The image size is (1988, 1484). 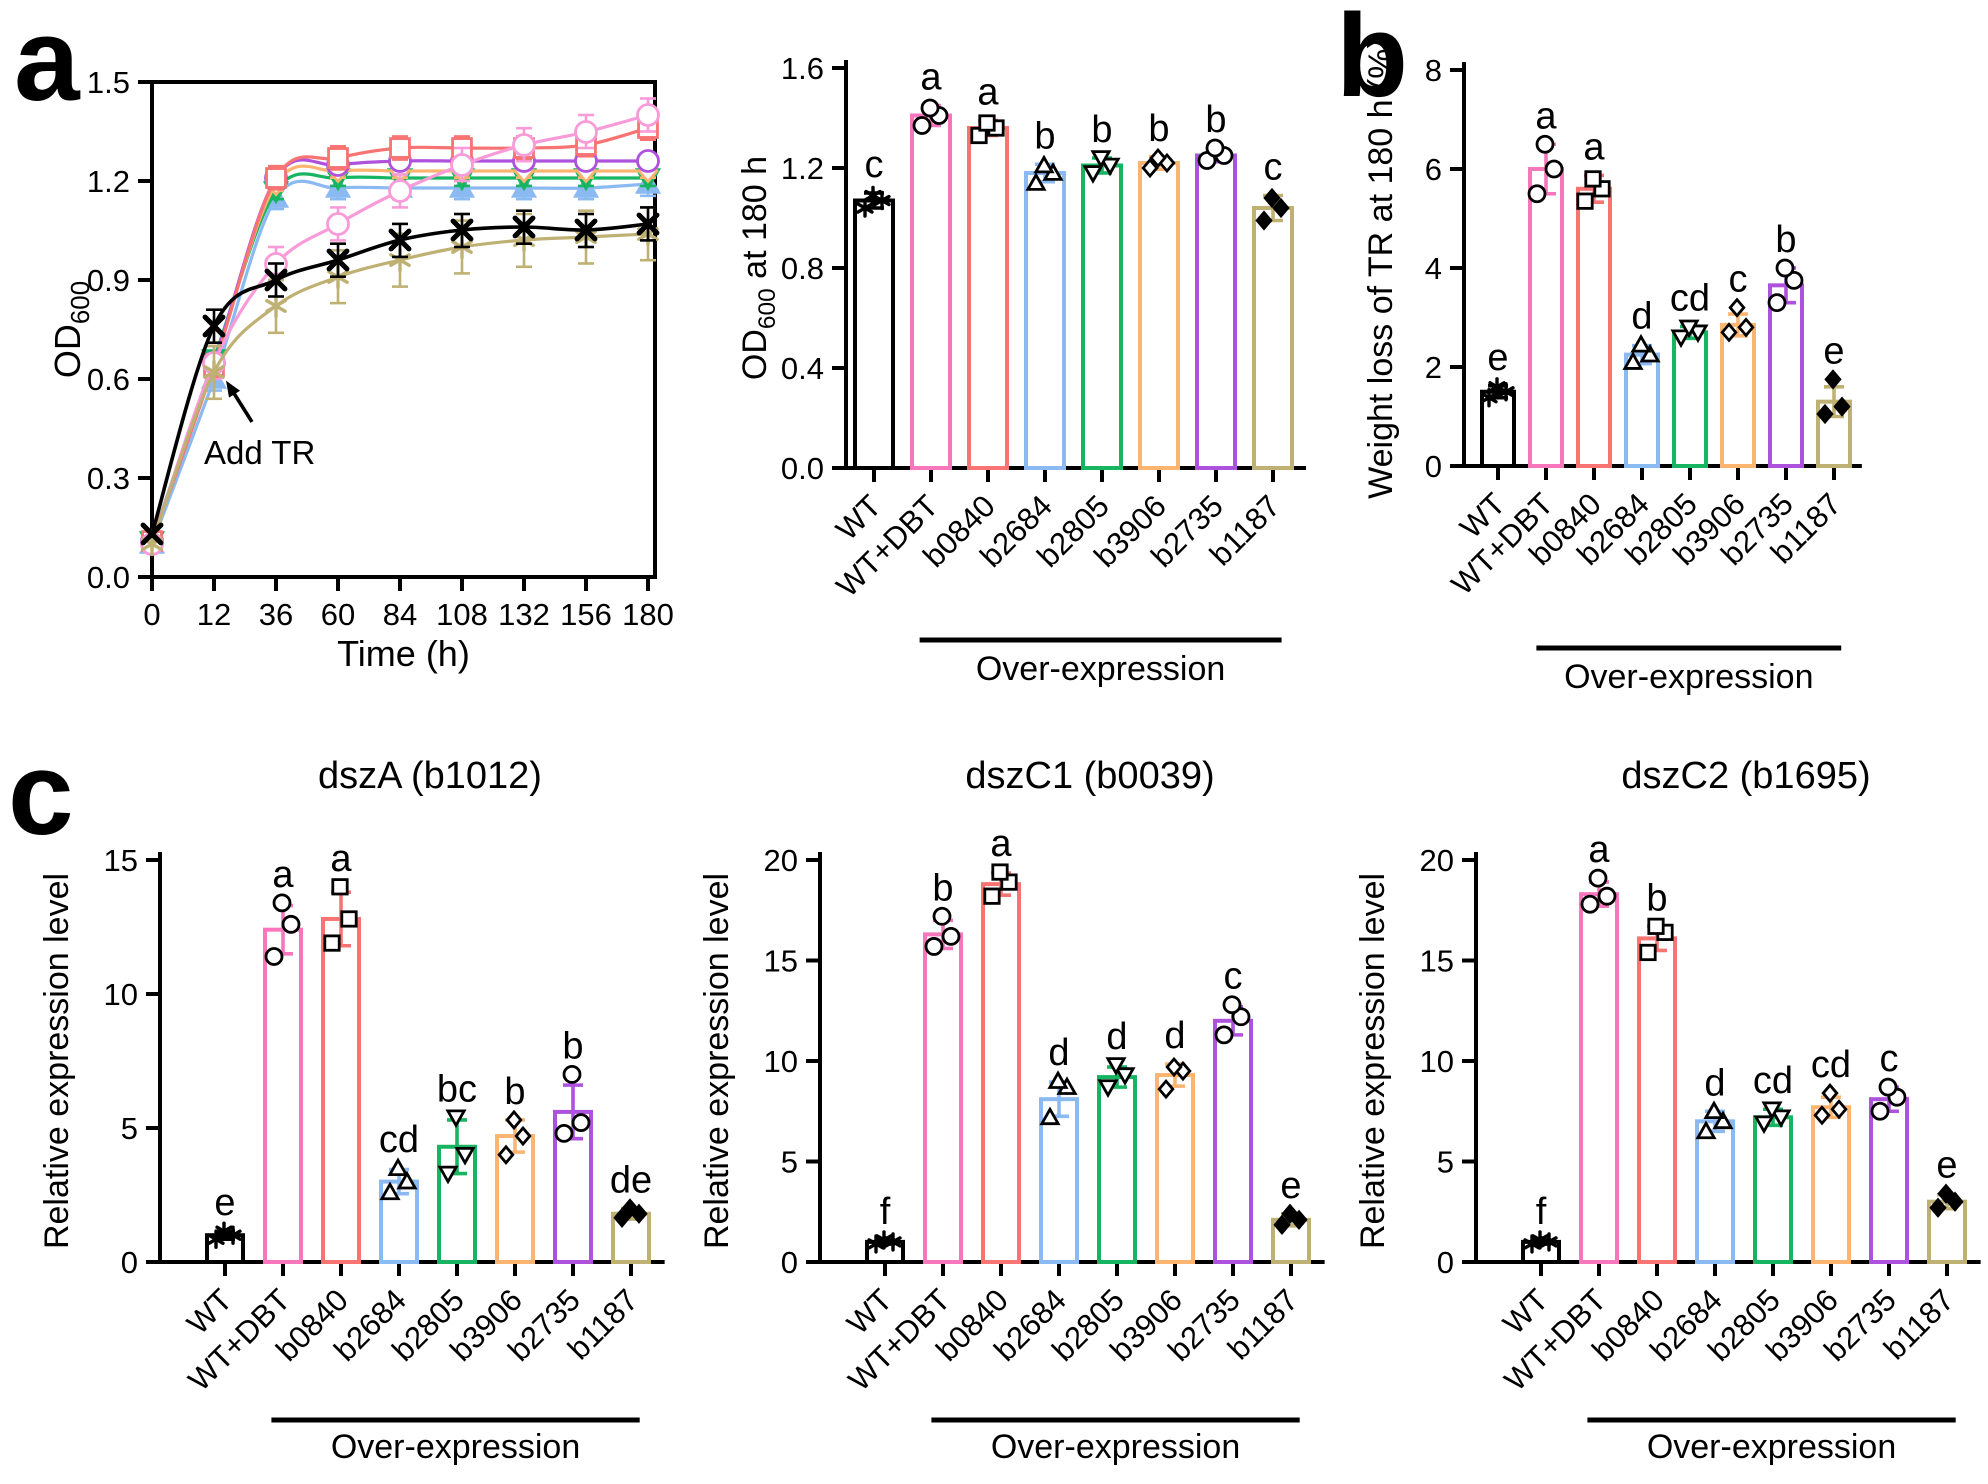 I want to click on bar-b2735, so click(x=1786, y=376).